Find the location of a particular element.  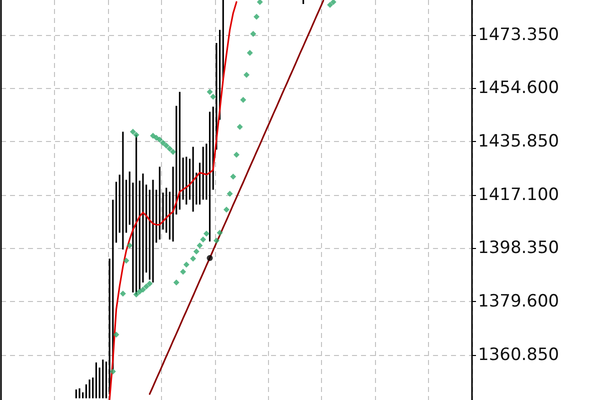

y-tick-label: 1379.600 is located at coordinates (519, 302).